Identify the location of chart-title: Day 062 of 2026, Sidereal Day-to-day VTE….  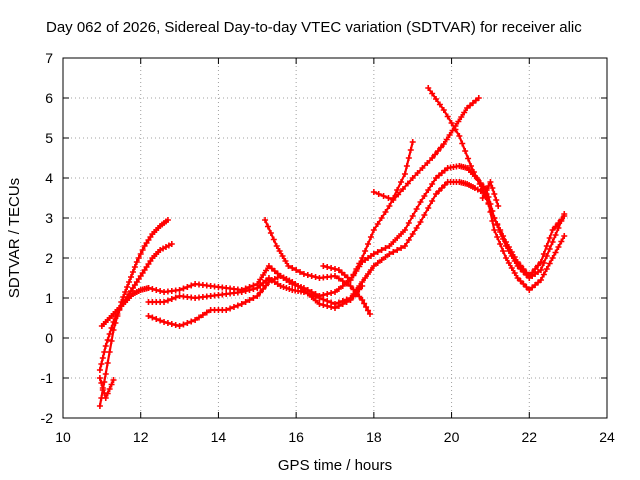
(314, 27).